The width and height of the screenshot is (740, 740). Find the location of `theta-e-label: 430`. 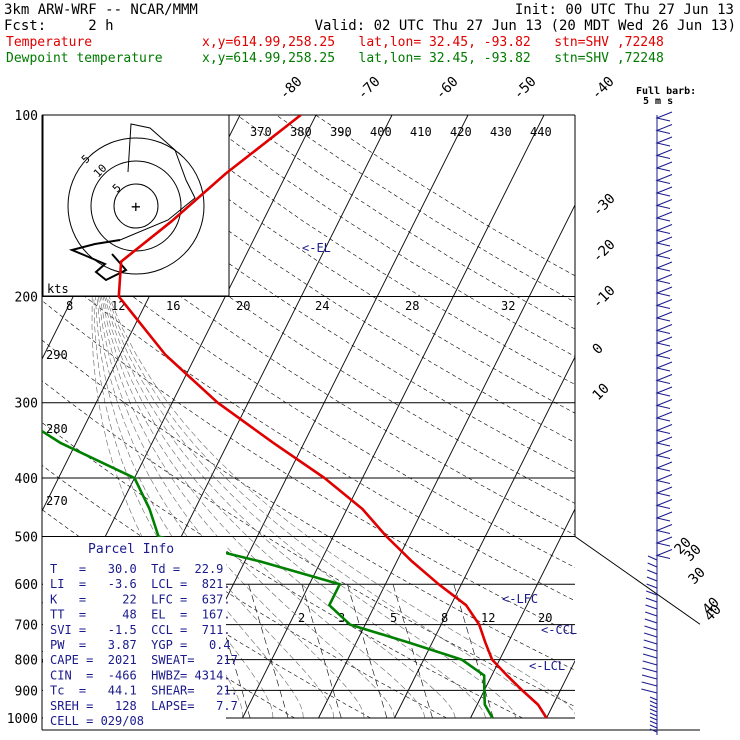

theta-e-label: 430 is located at coordinates (501, 132).